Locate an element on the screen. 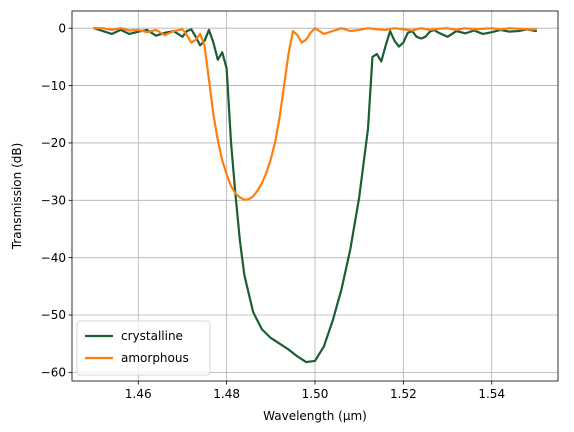 The width and height of the screenshot is (574, 432). legend-label: crystalline is located at coordinates (152, 336).